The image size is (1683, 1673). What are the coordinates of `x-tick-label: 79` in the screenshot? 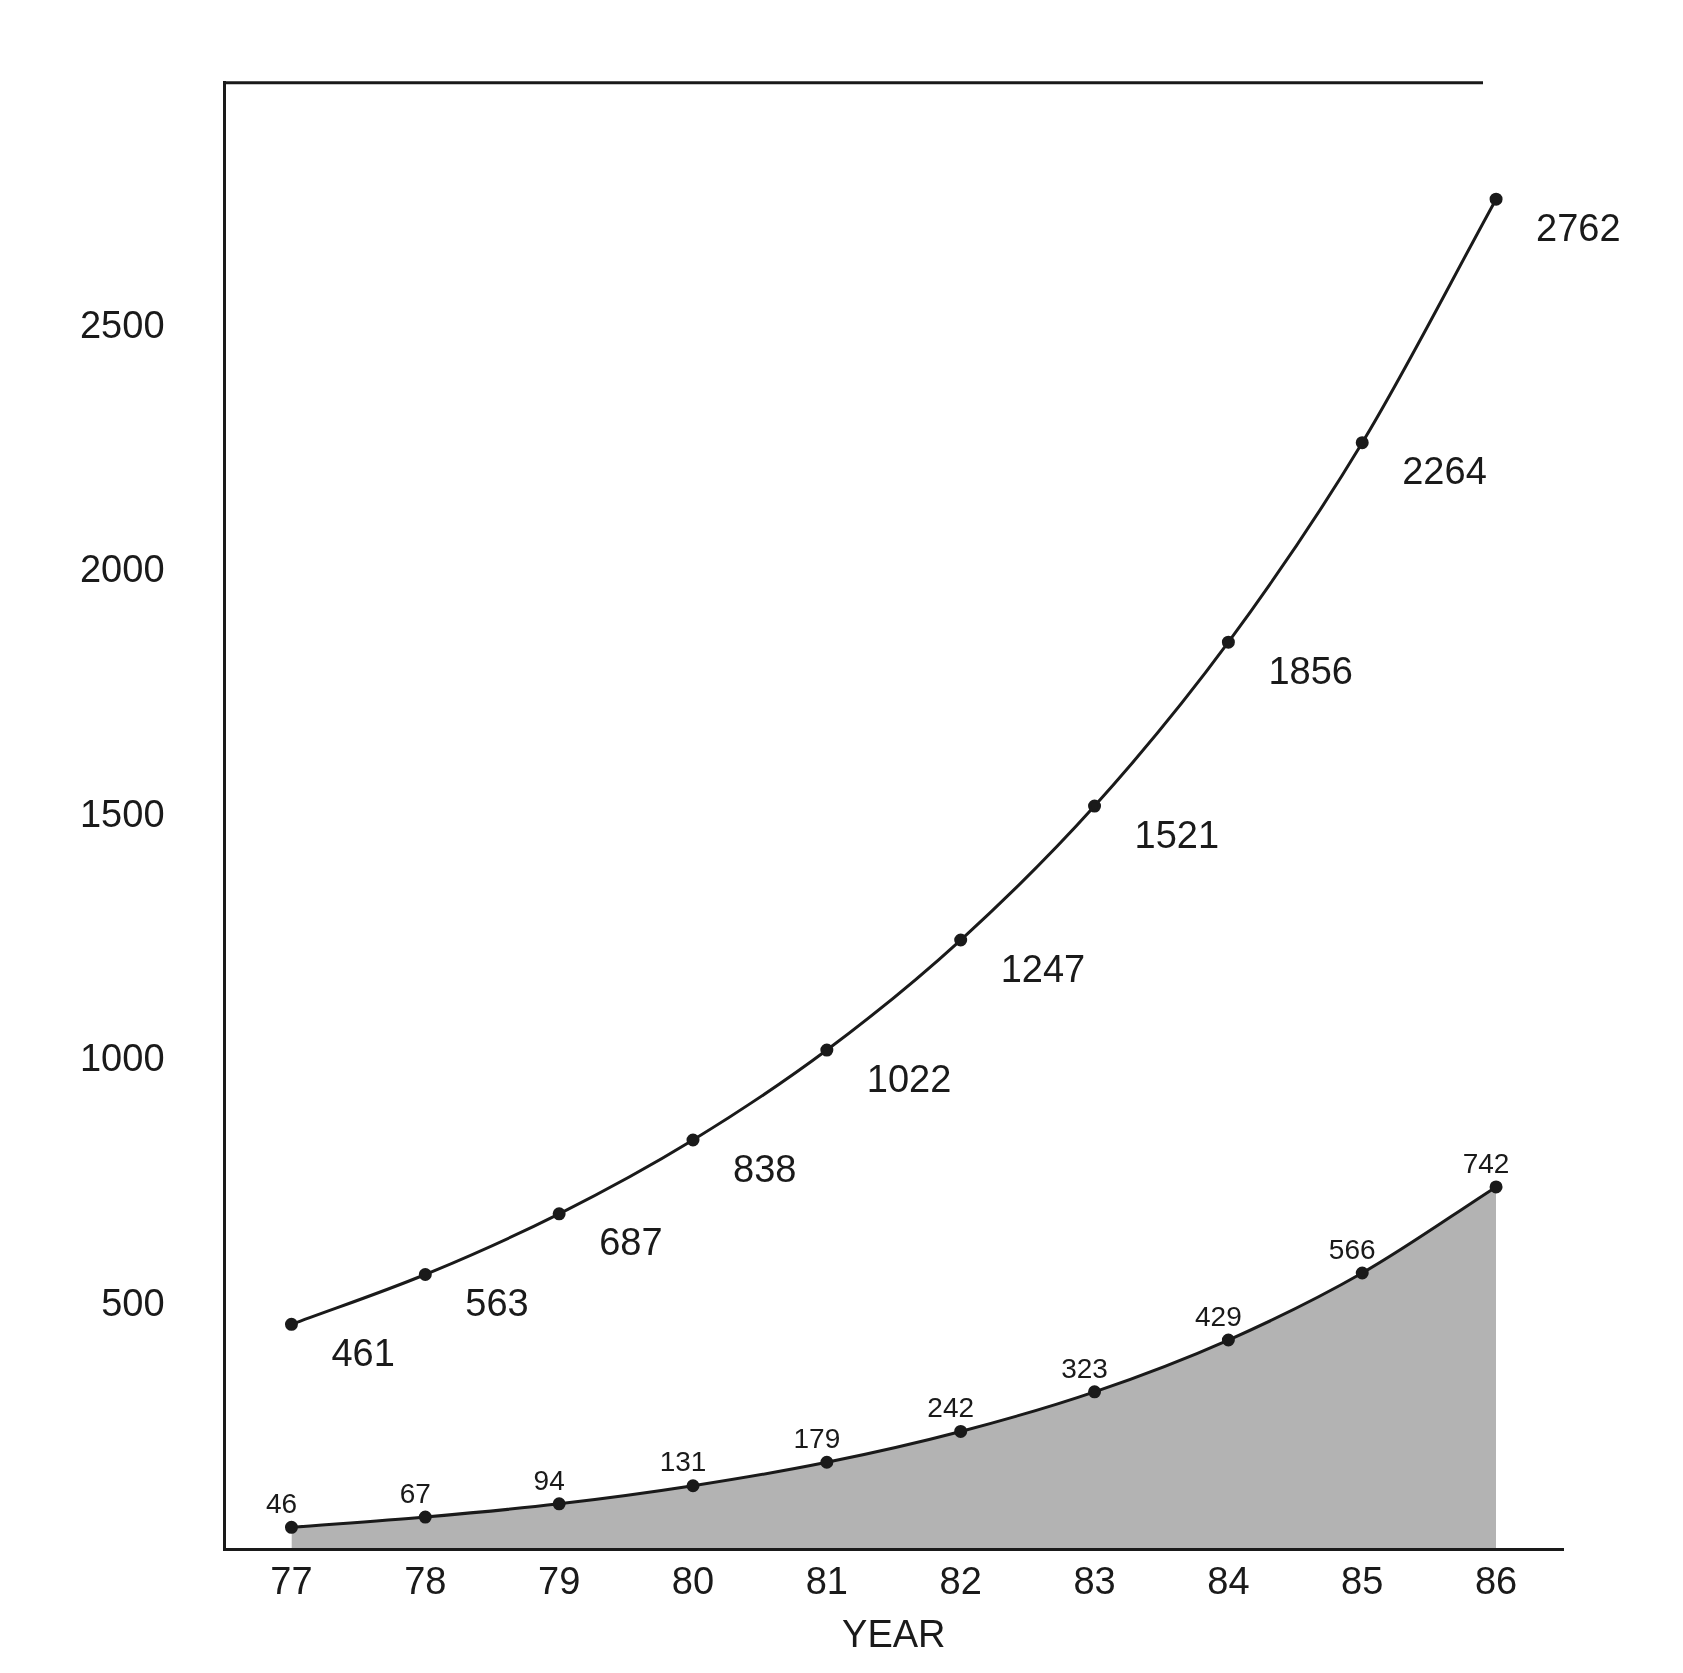 It's located at (559, 1581).